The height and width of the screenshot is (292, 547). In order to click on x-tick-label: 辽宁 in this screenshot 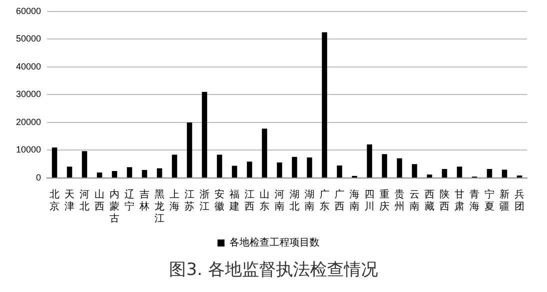, I will do `click(129, 200)`.